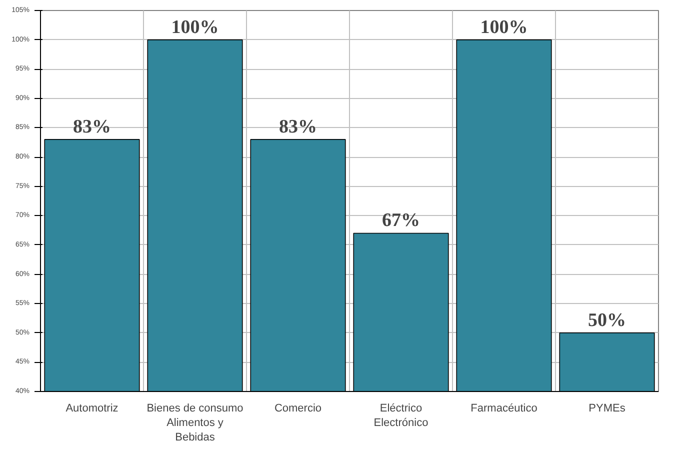  Describe the element at coordinates (298, 408) in the screenshot. I see `x-tick-label: Comercio` at that location.